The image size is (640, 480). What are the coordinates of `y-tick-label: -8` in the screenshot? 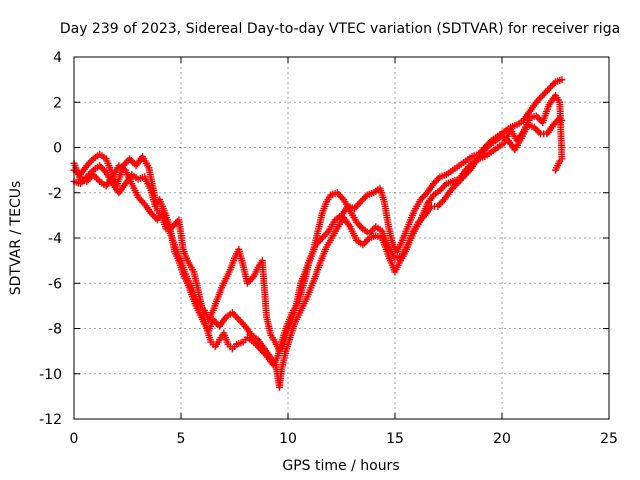 It's located at (55, 330).